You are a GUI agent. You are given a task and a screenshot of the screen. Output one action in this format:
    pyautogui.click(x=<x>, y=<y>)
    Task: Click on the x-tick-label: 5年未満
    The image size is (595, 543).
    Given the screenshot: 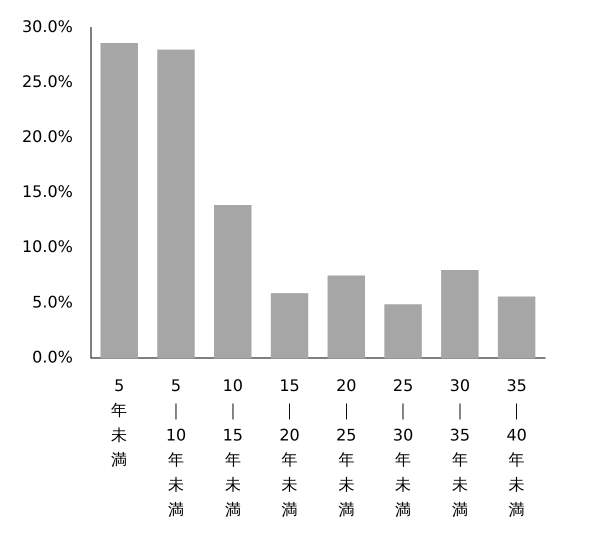 What is the action you would take?
    pyautogui.click(x=119, y=423)
    